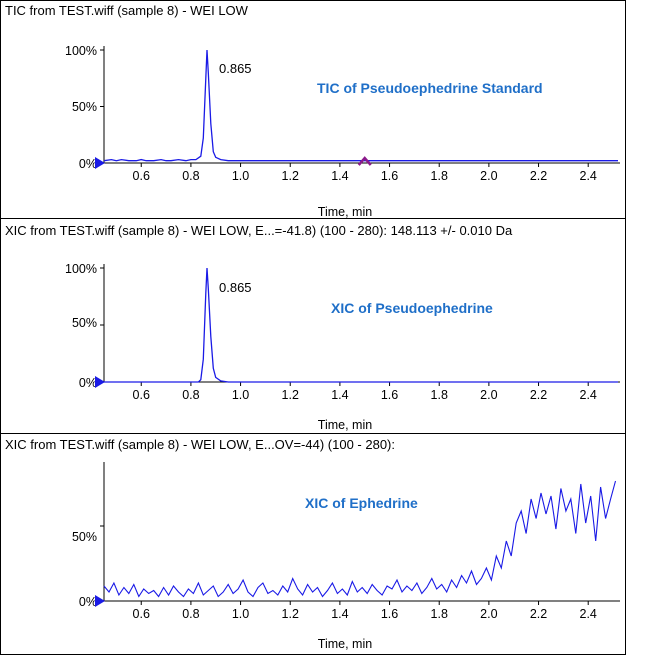  Describe the element at coordinates (430, 88) in the screenshot. I see `annotation-label: TIC of Pseudoephedrine Standard` at that location.